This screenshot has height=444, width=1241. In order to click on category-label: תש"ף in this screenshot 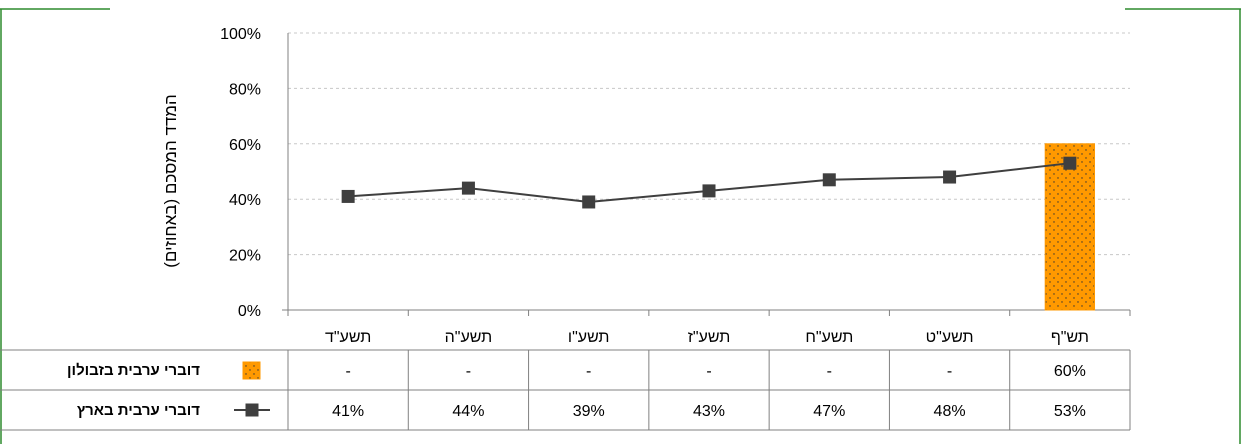, I will do `click(1070, 337)`.